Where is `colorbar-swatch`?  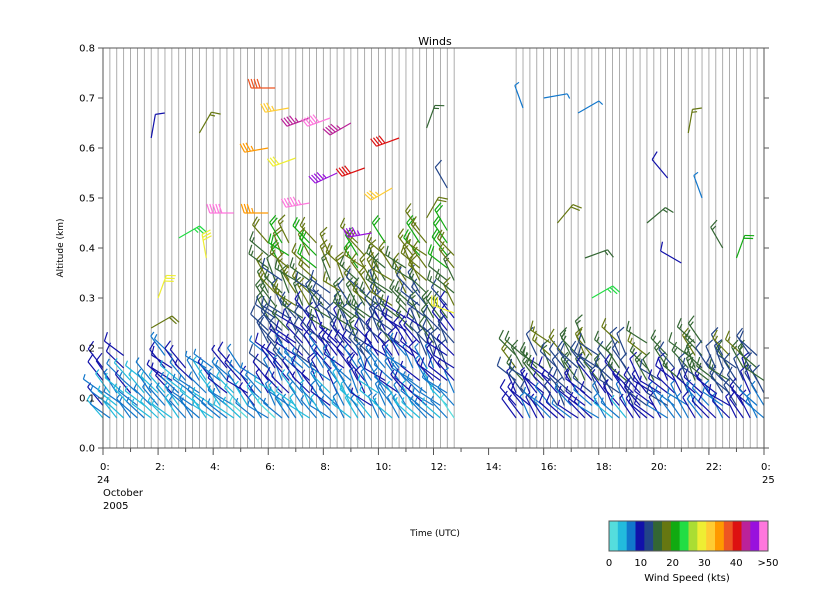 colorbar-swatch is located at coordinates (737, 536).